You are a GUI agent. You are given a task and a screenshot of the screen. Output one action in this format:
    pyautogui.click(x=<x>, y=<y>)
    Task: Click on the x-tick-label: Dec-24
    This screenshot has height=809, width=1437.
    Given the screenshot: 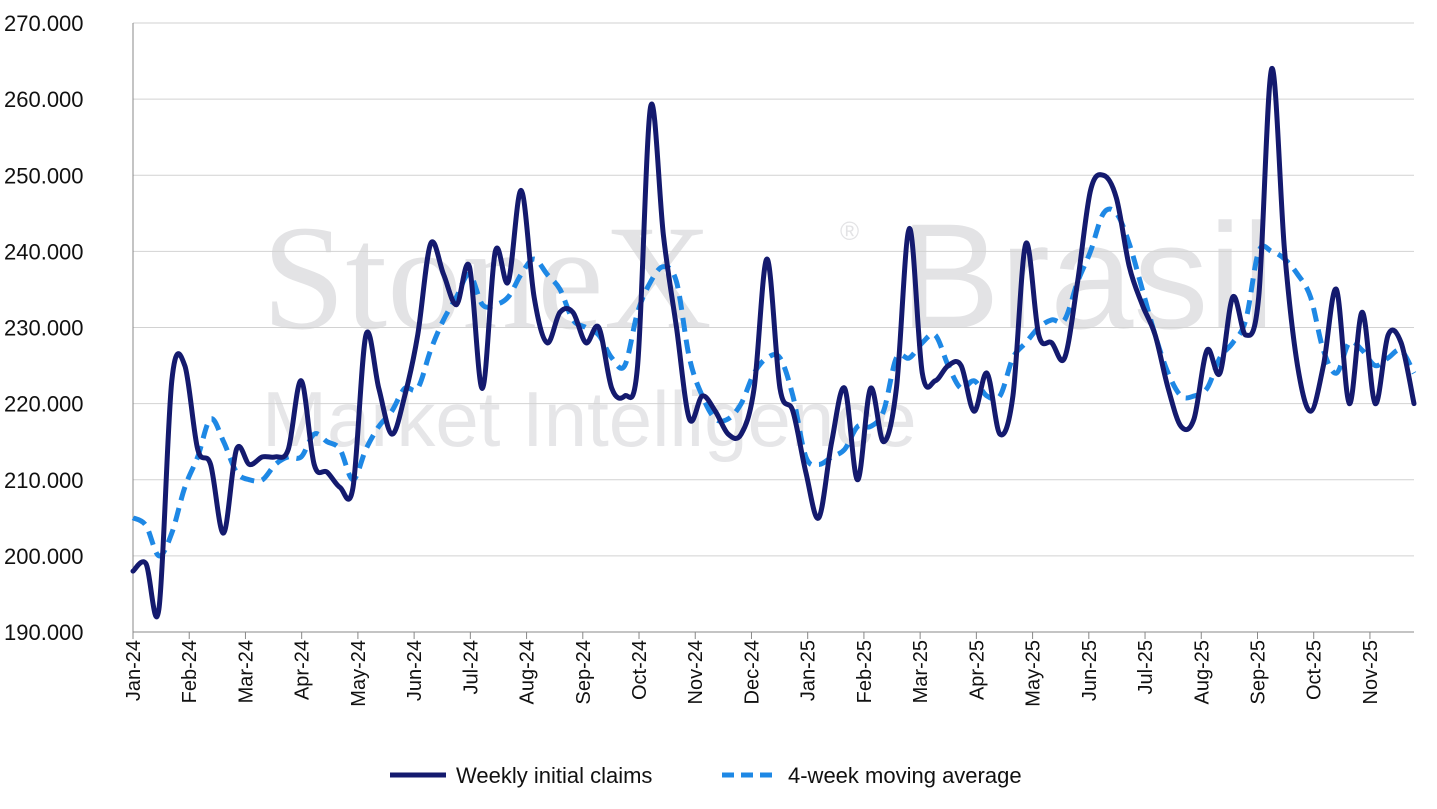 What is the action you would take?
    pyautogui.click(x=752, y=672)
    